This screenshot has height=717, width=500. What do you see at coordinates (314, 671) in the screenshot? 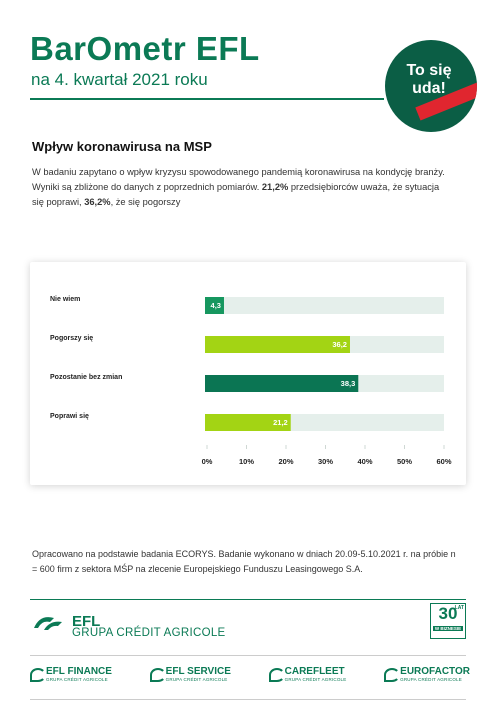
I see `logo-name: CAREFLEET` at bounding box center [314, 671].